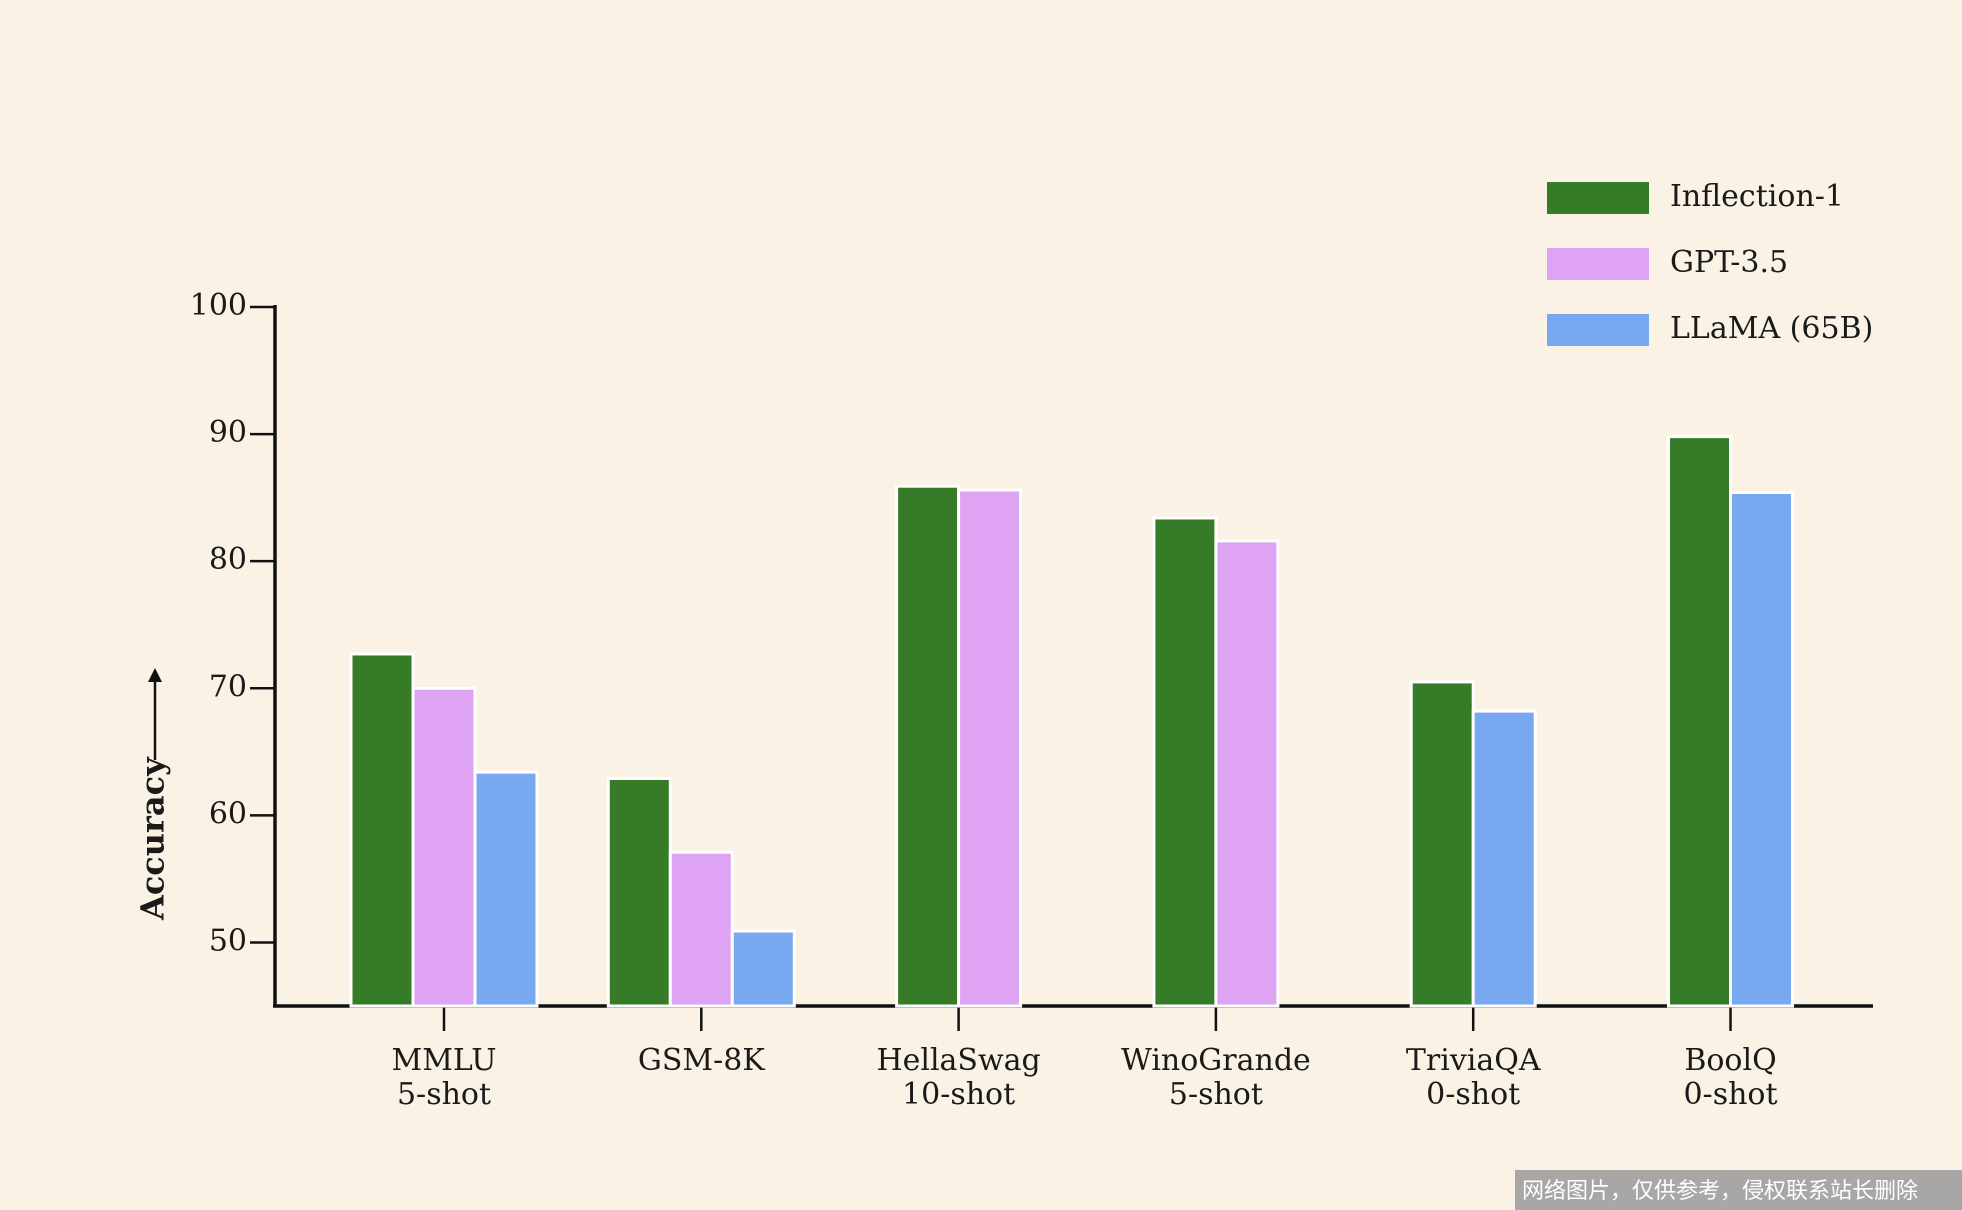  What do you see at coordinates (153, 838) in the screenshot?
I see `y-label: Accuracy` at bounding box center [153, 838].